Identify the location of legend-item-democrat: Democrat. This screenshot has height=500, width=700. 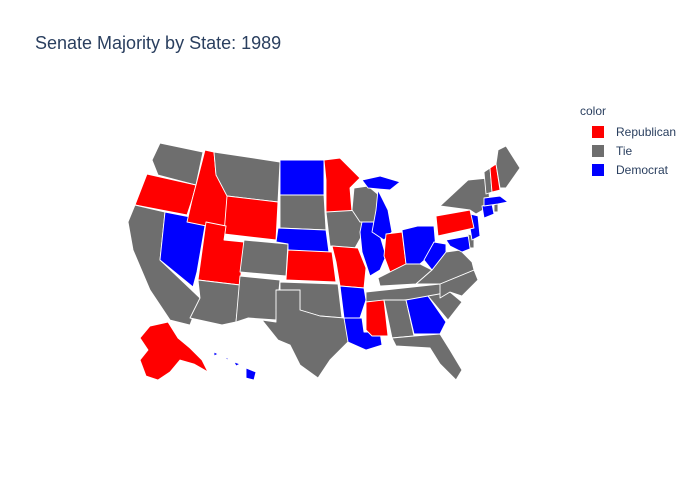
(630, 170).